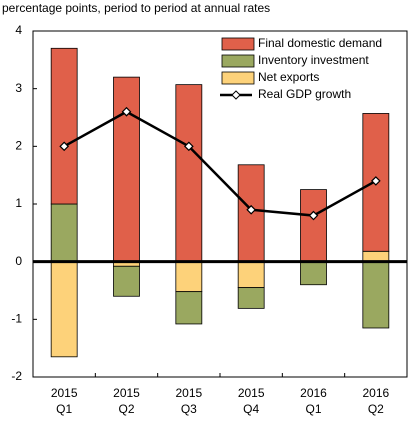  I want to click on legend-label: Final domestic demand, so click(320, 43).